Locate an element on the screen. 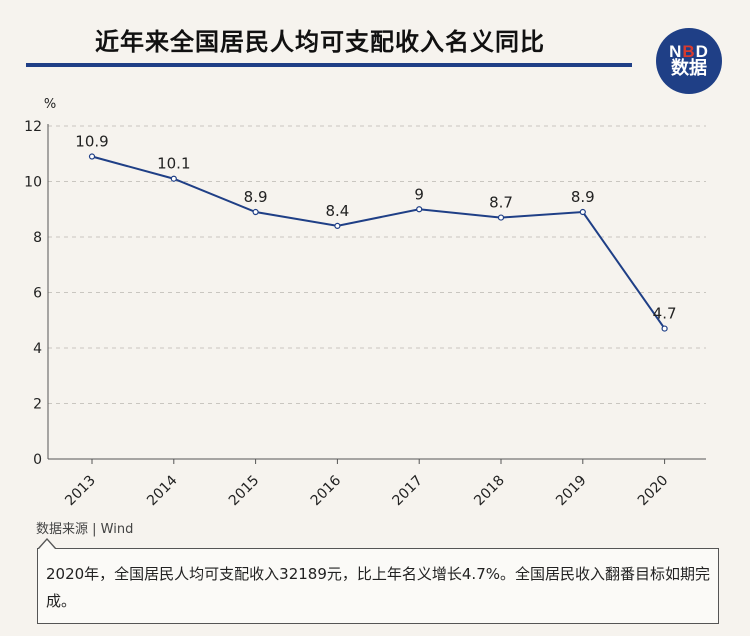  x-tick-label: 2017 is located at coordinates (408, 491).